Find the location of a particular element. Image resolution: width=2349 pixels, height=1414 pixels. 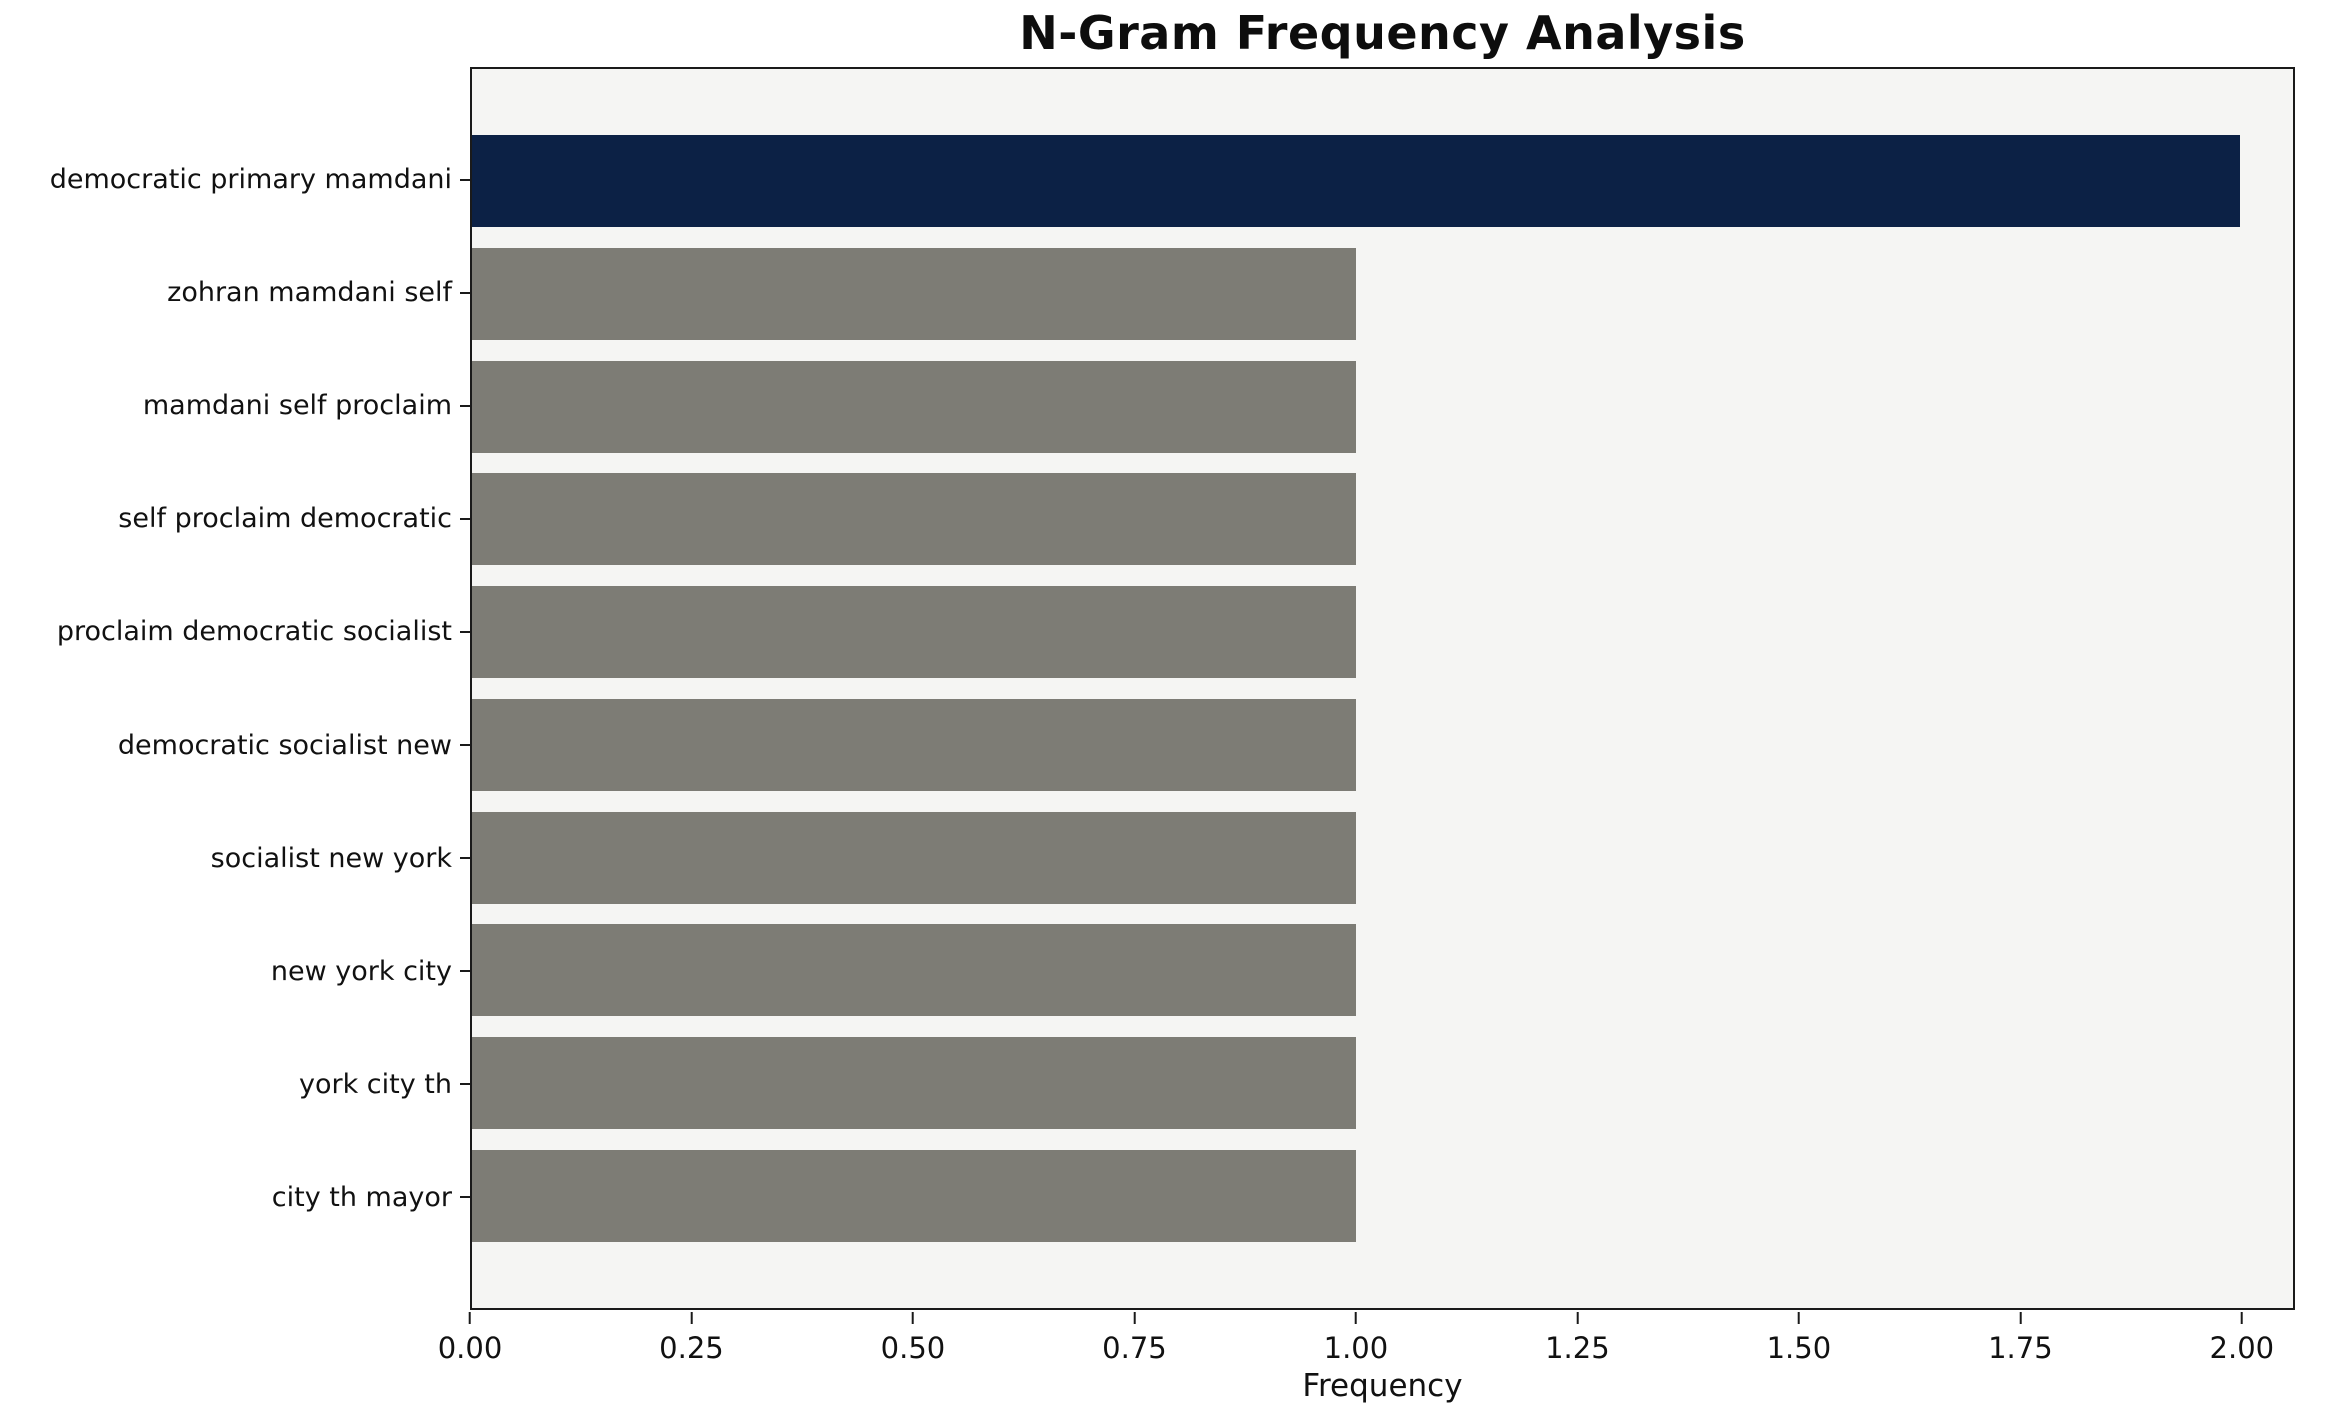

x-tick: 1.25 is located at coordinates (1577, 1338).